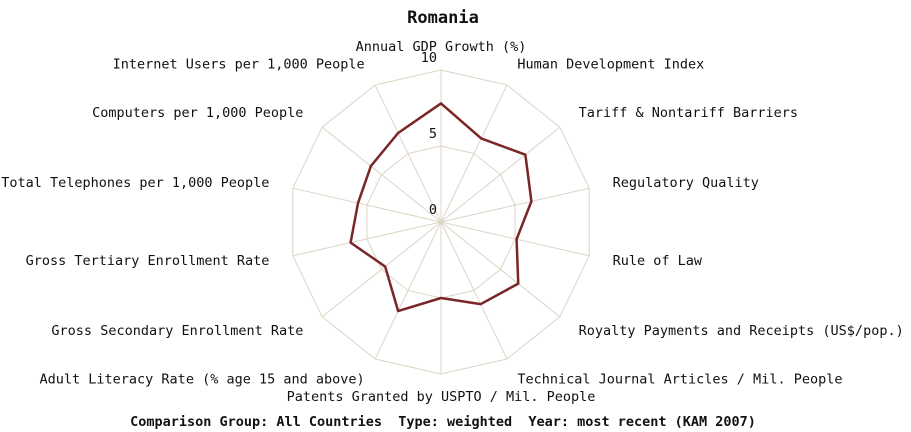  What do you see at coordinates (658, 261) in the screenshot?
I see `axis-label: Rule of Law` at bounding box center [658, 261].